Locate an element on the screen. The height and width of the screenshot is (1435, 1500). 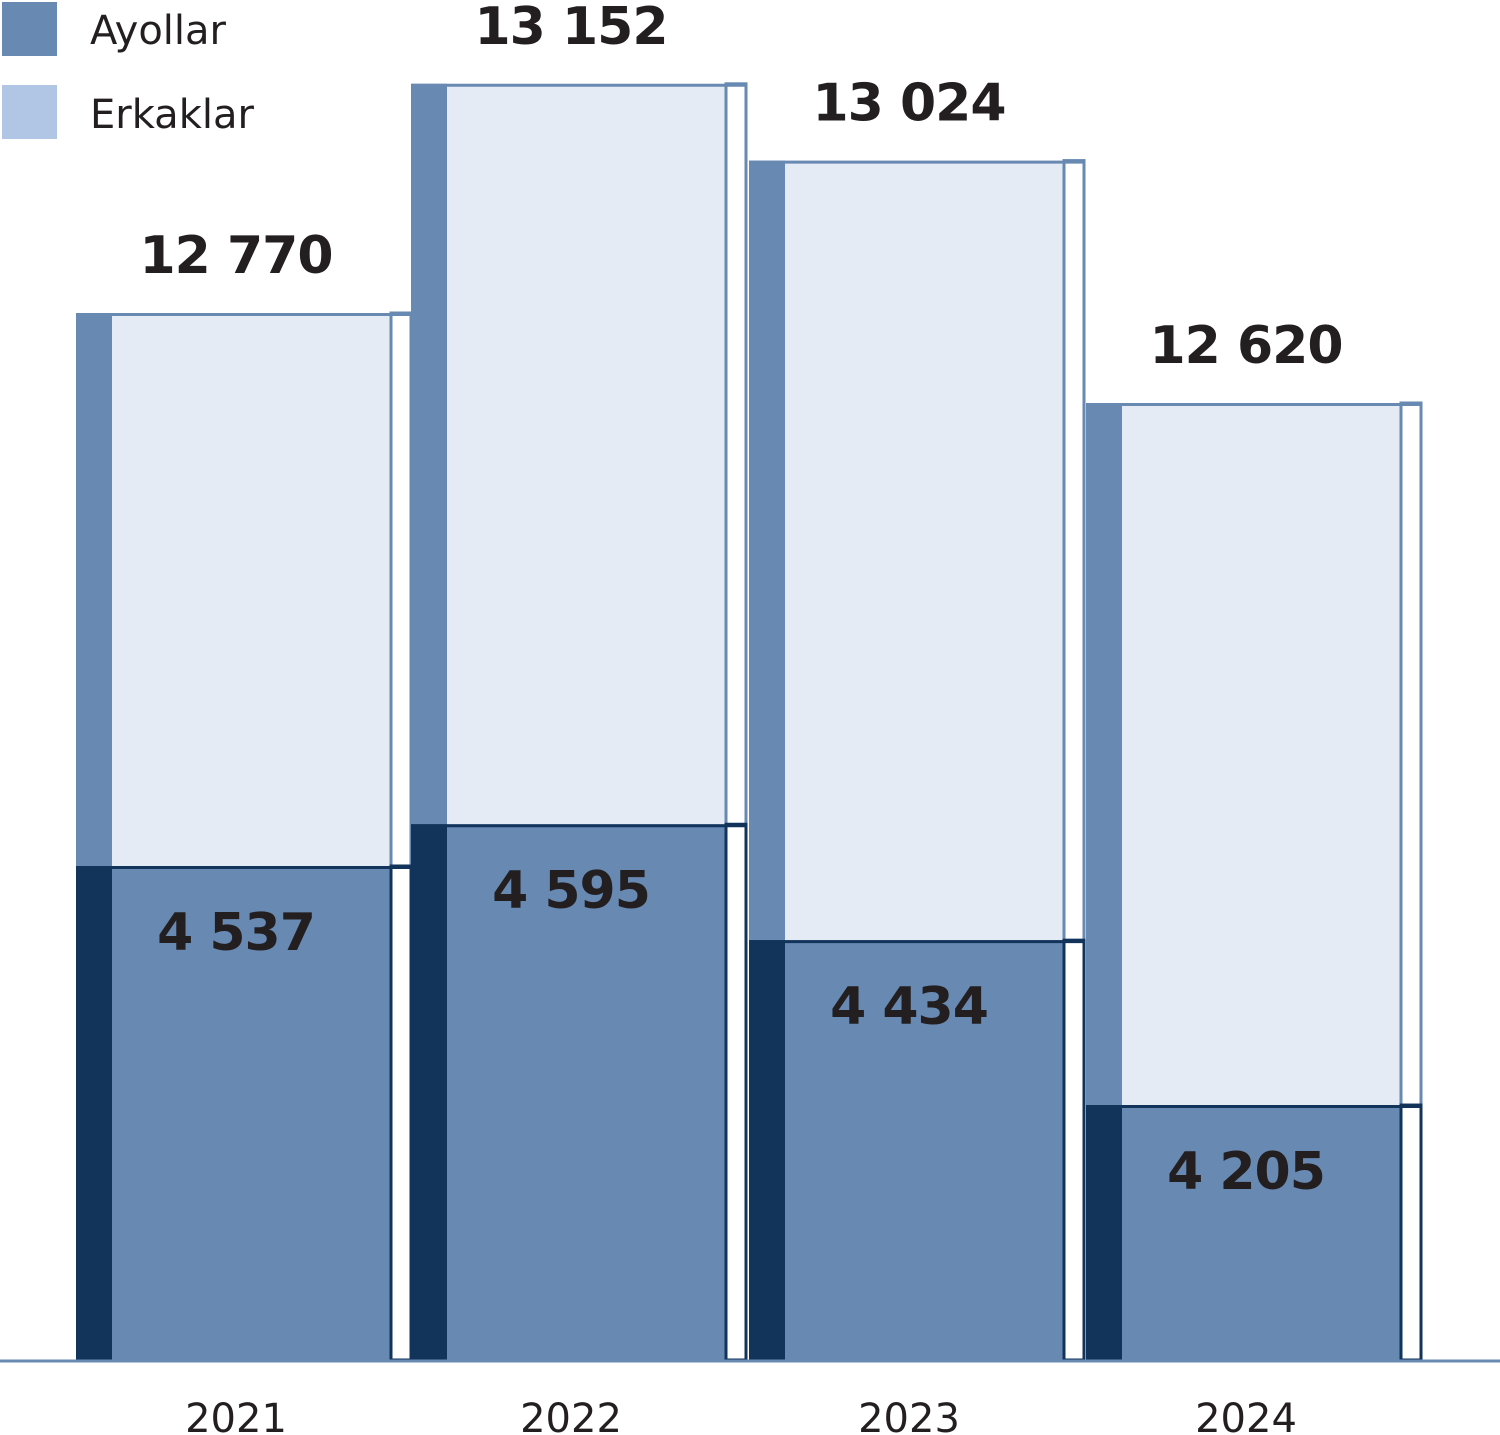
x-tick-label: 2023 is located at coordinates (909, 1415).